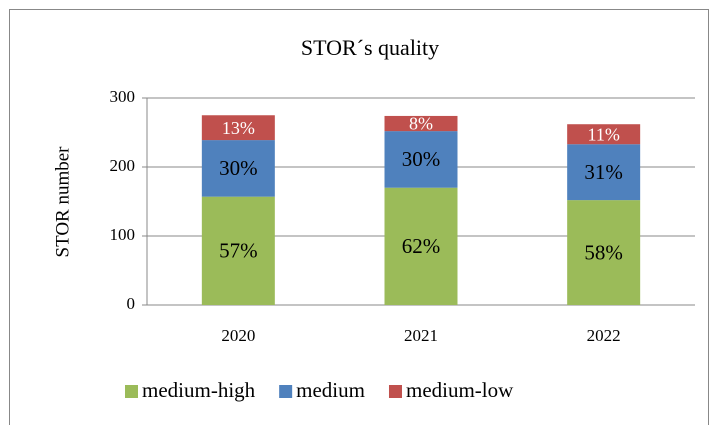 Image resolution: width=710 pixels, height=425 pixels. Describe the element at coordinates (370, 47) in the screenshot. I see `chart-title: STOR´s quality` at that location.